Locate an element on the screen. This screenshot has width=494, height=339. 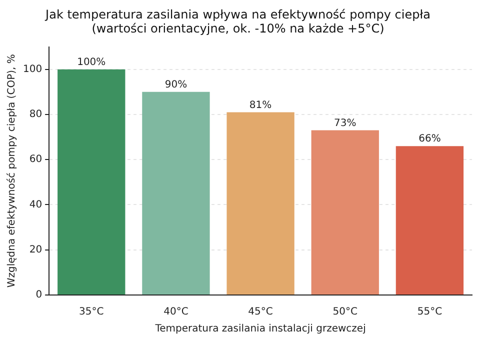
y-tick-label: 40 is located at coordinates (35, 204).